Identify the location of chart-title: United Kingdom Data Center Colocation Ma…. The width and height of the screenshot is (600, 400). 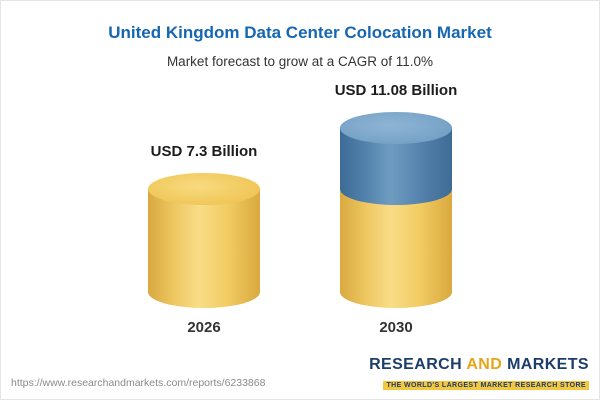
(300, 32).